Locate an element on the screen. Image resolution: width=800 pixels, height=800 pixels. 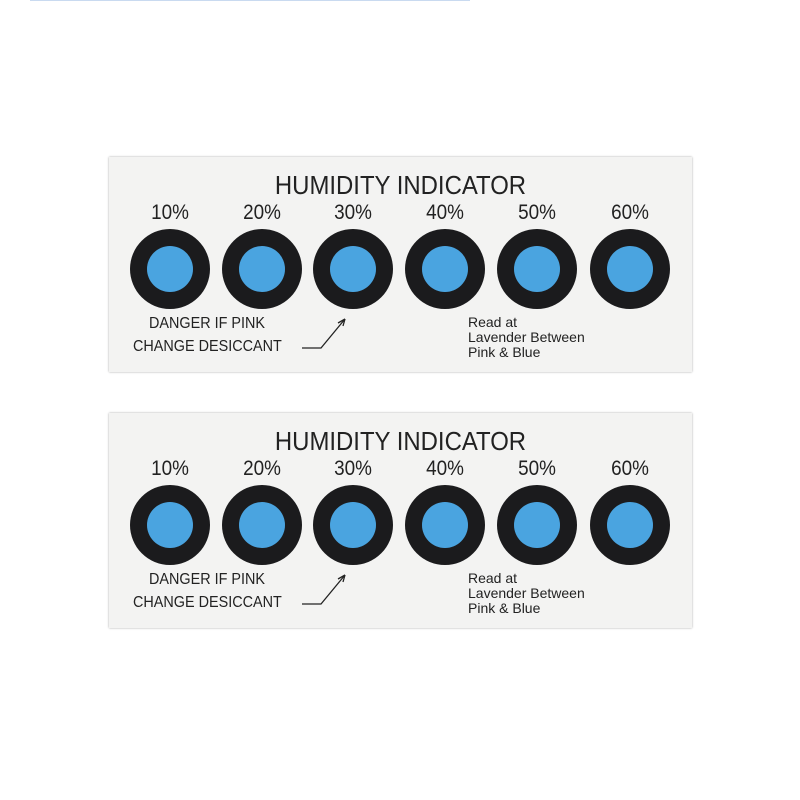
edge-line is located at coordinates (250, 0).